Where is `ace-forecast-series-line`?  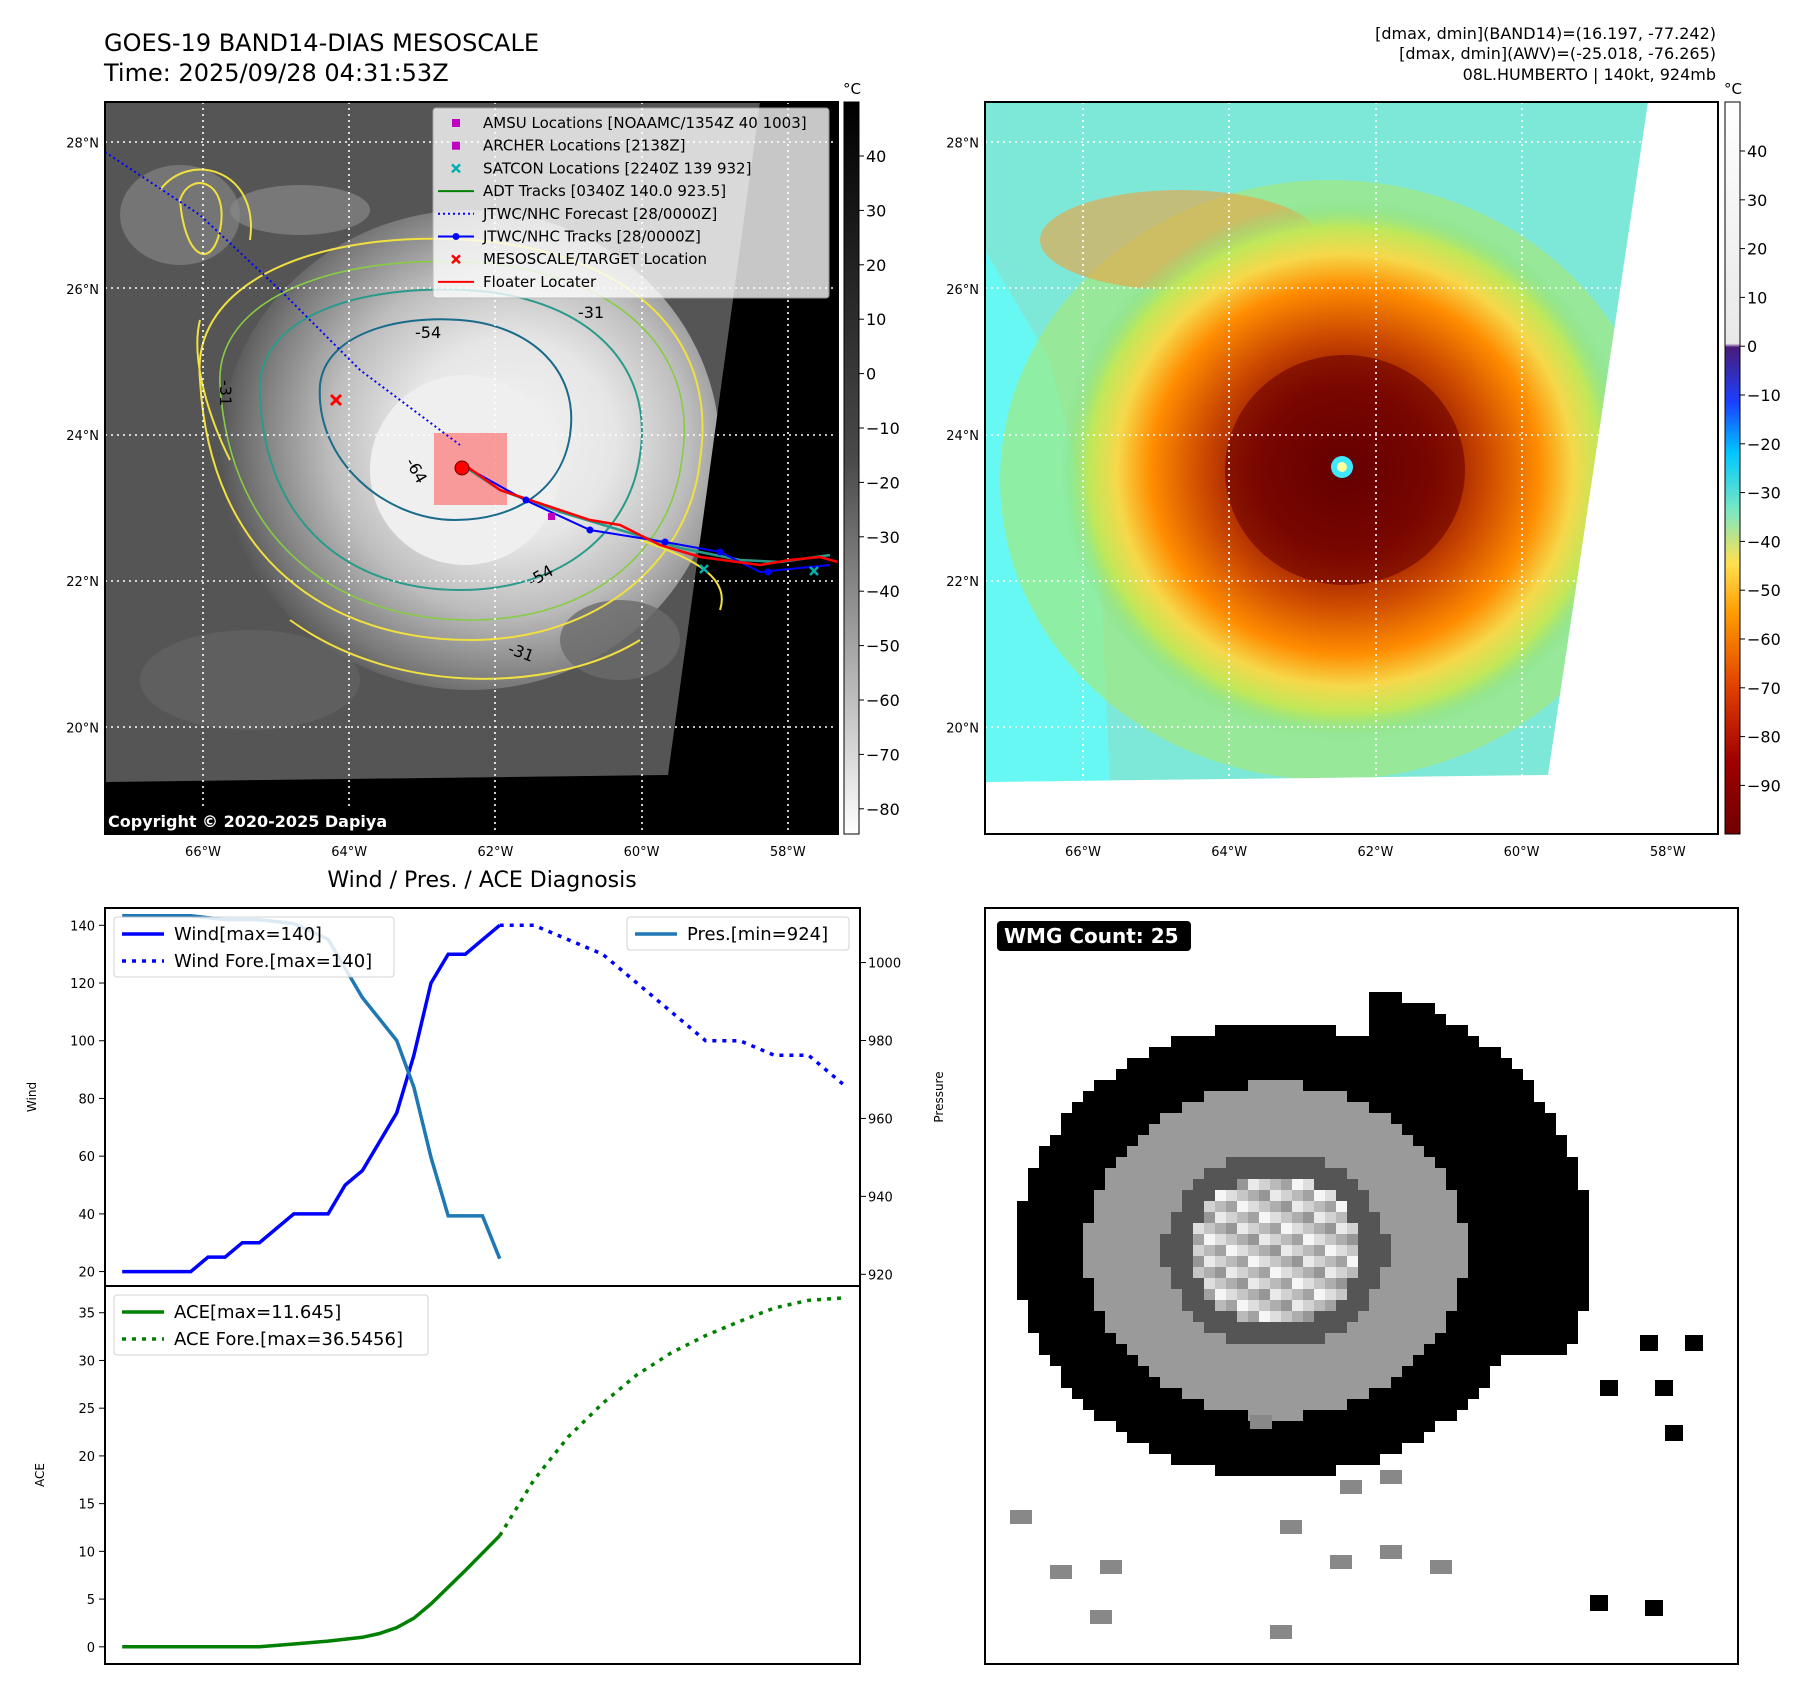 ace-forecast-series-line is located at coordinates (670, 1416).